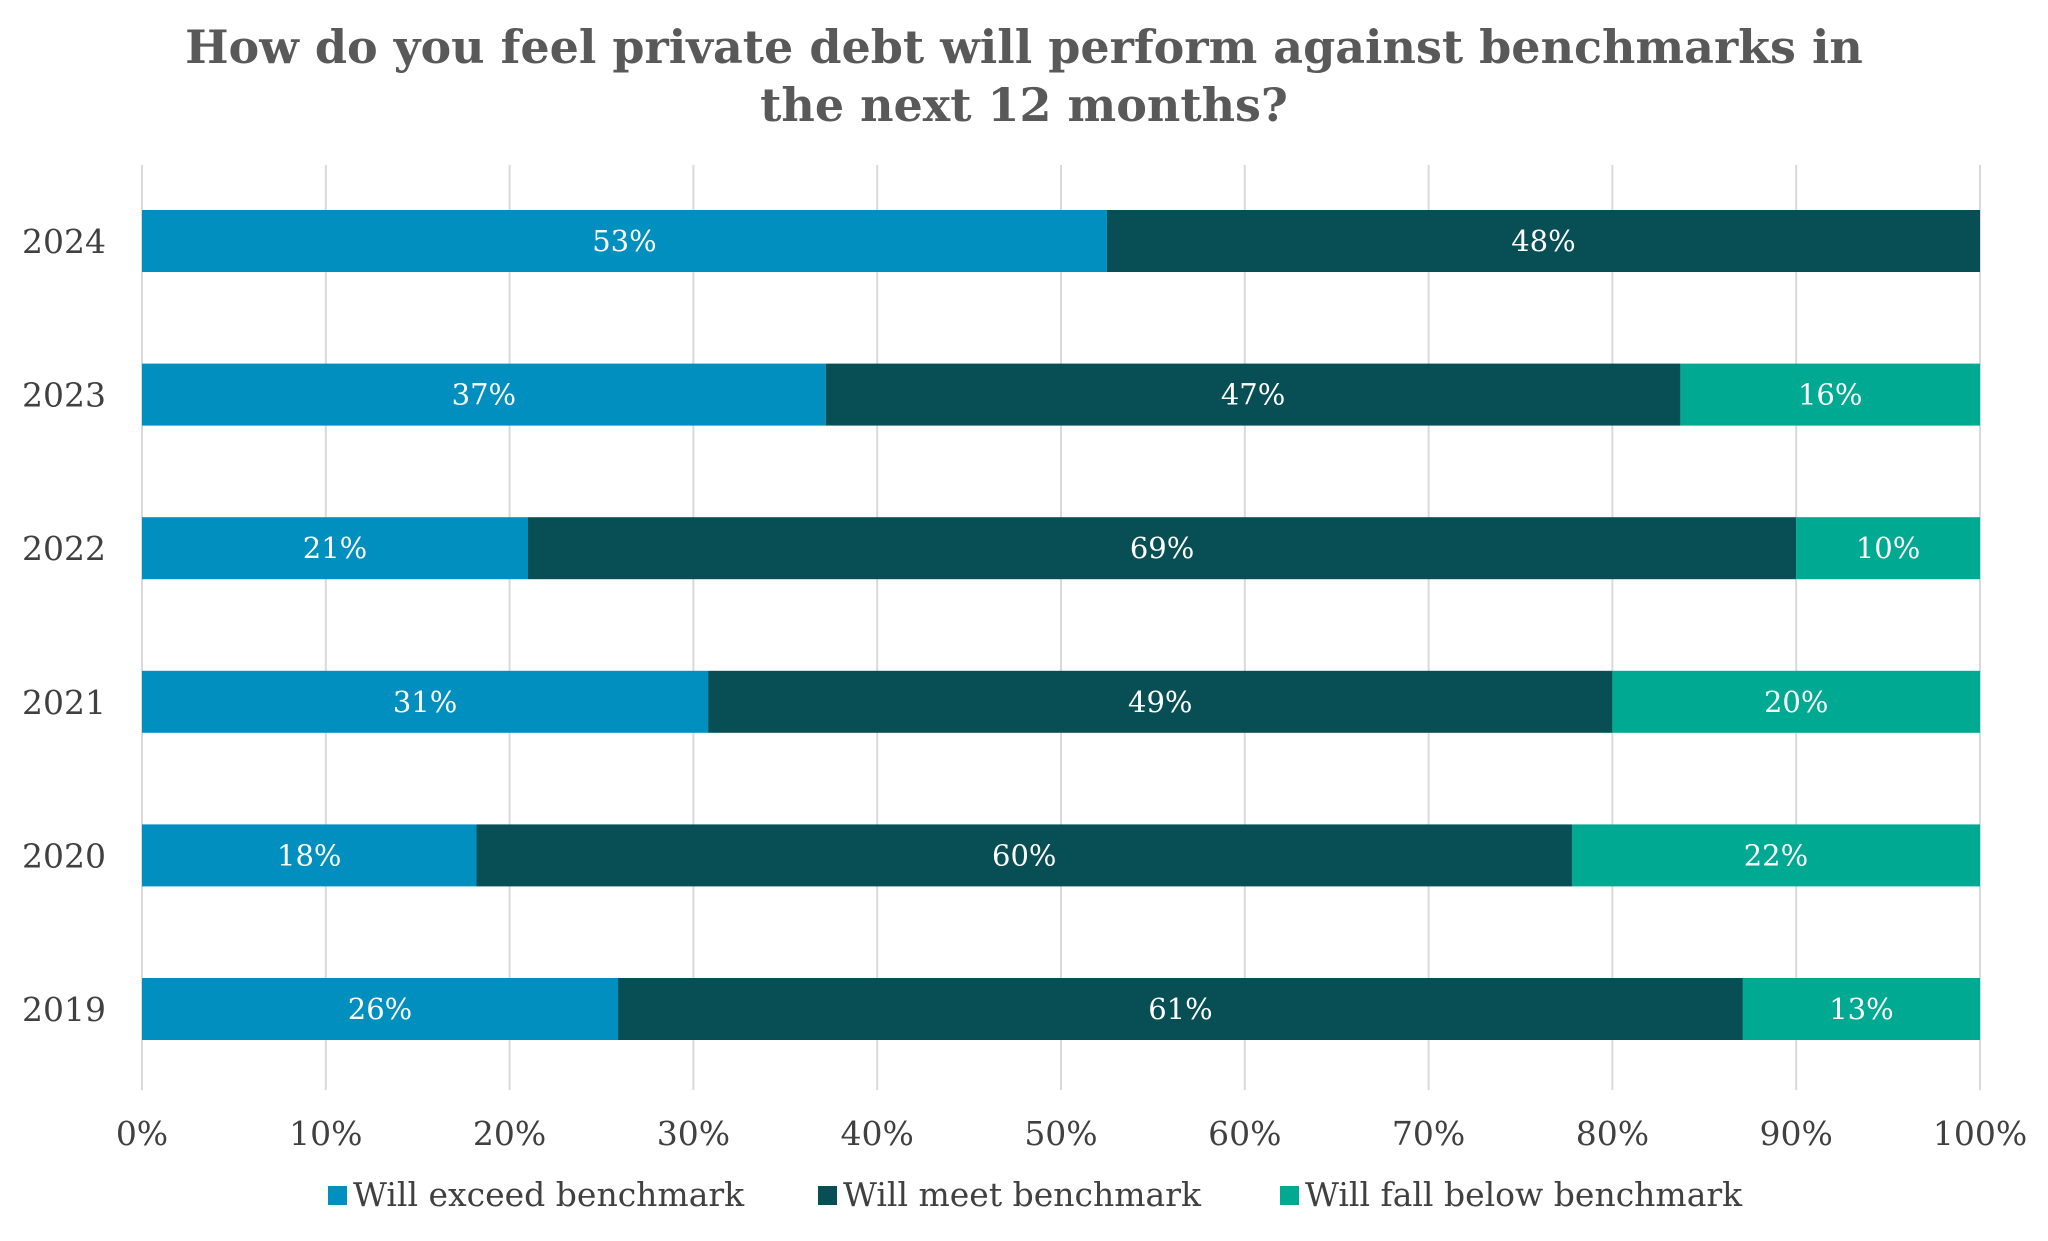 The height and width of the screenshot is (1241, 2048). Describe the element at coordinates (64, 702) in the screenshot. I see `y-category-label: 2021` at that location.